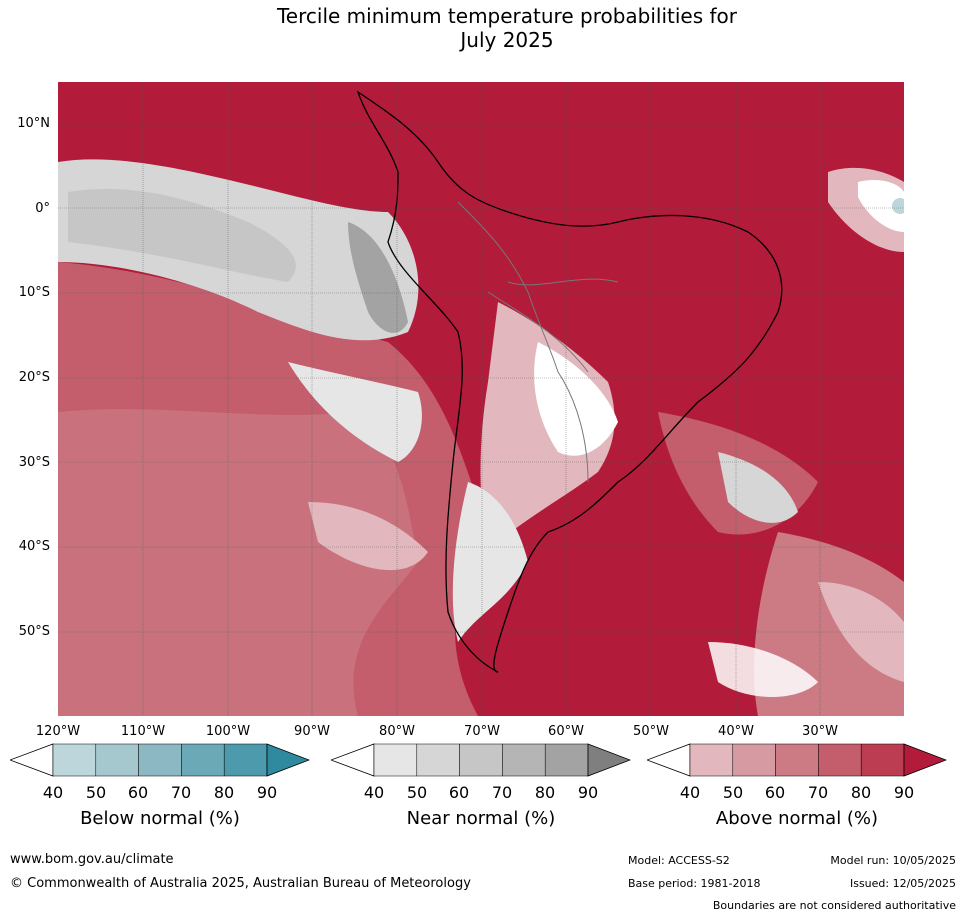  What do you see at coordinates (507, 40) in the screenshot?
I see `map-title-line2: July 2025` at bounding box center [507, 40].